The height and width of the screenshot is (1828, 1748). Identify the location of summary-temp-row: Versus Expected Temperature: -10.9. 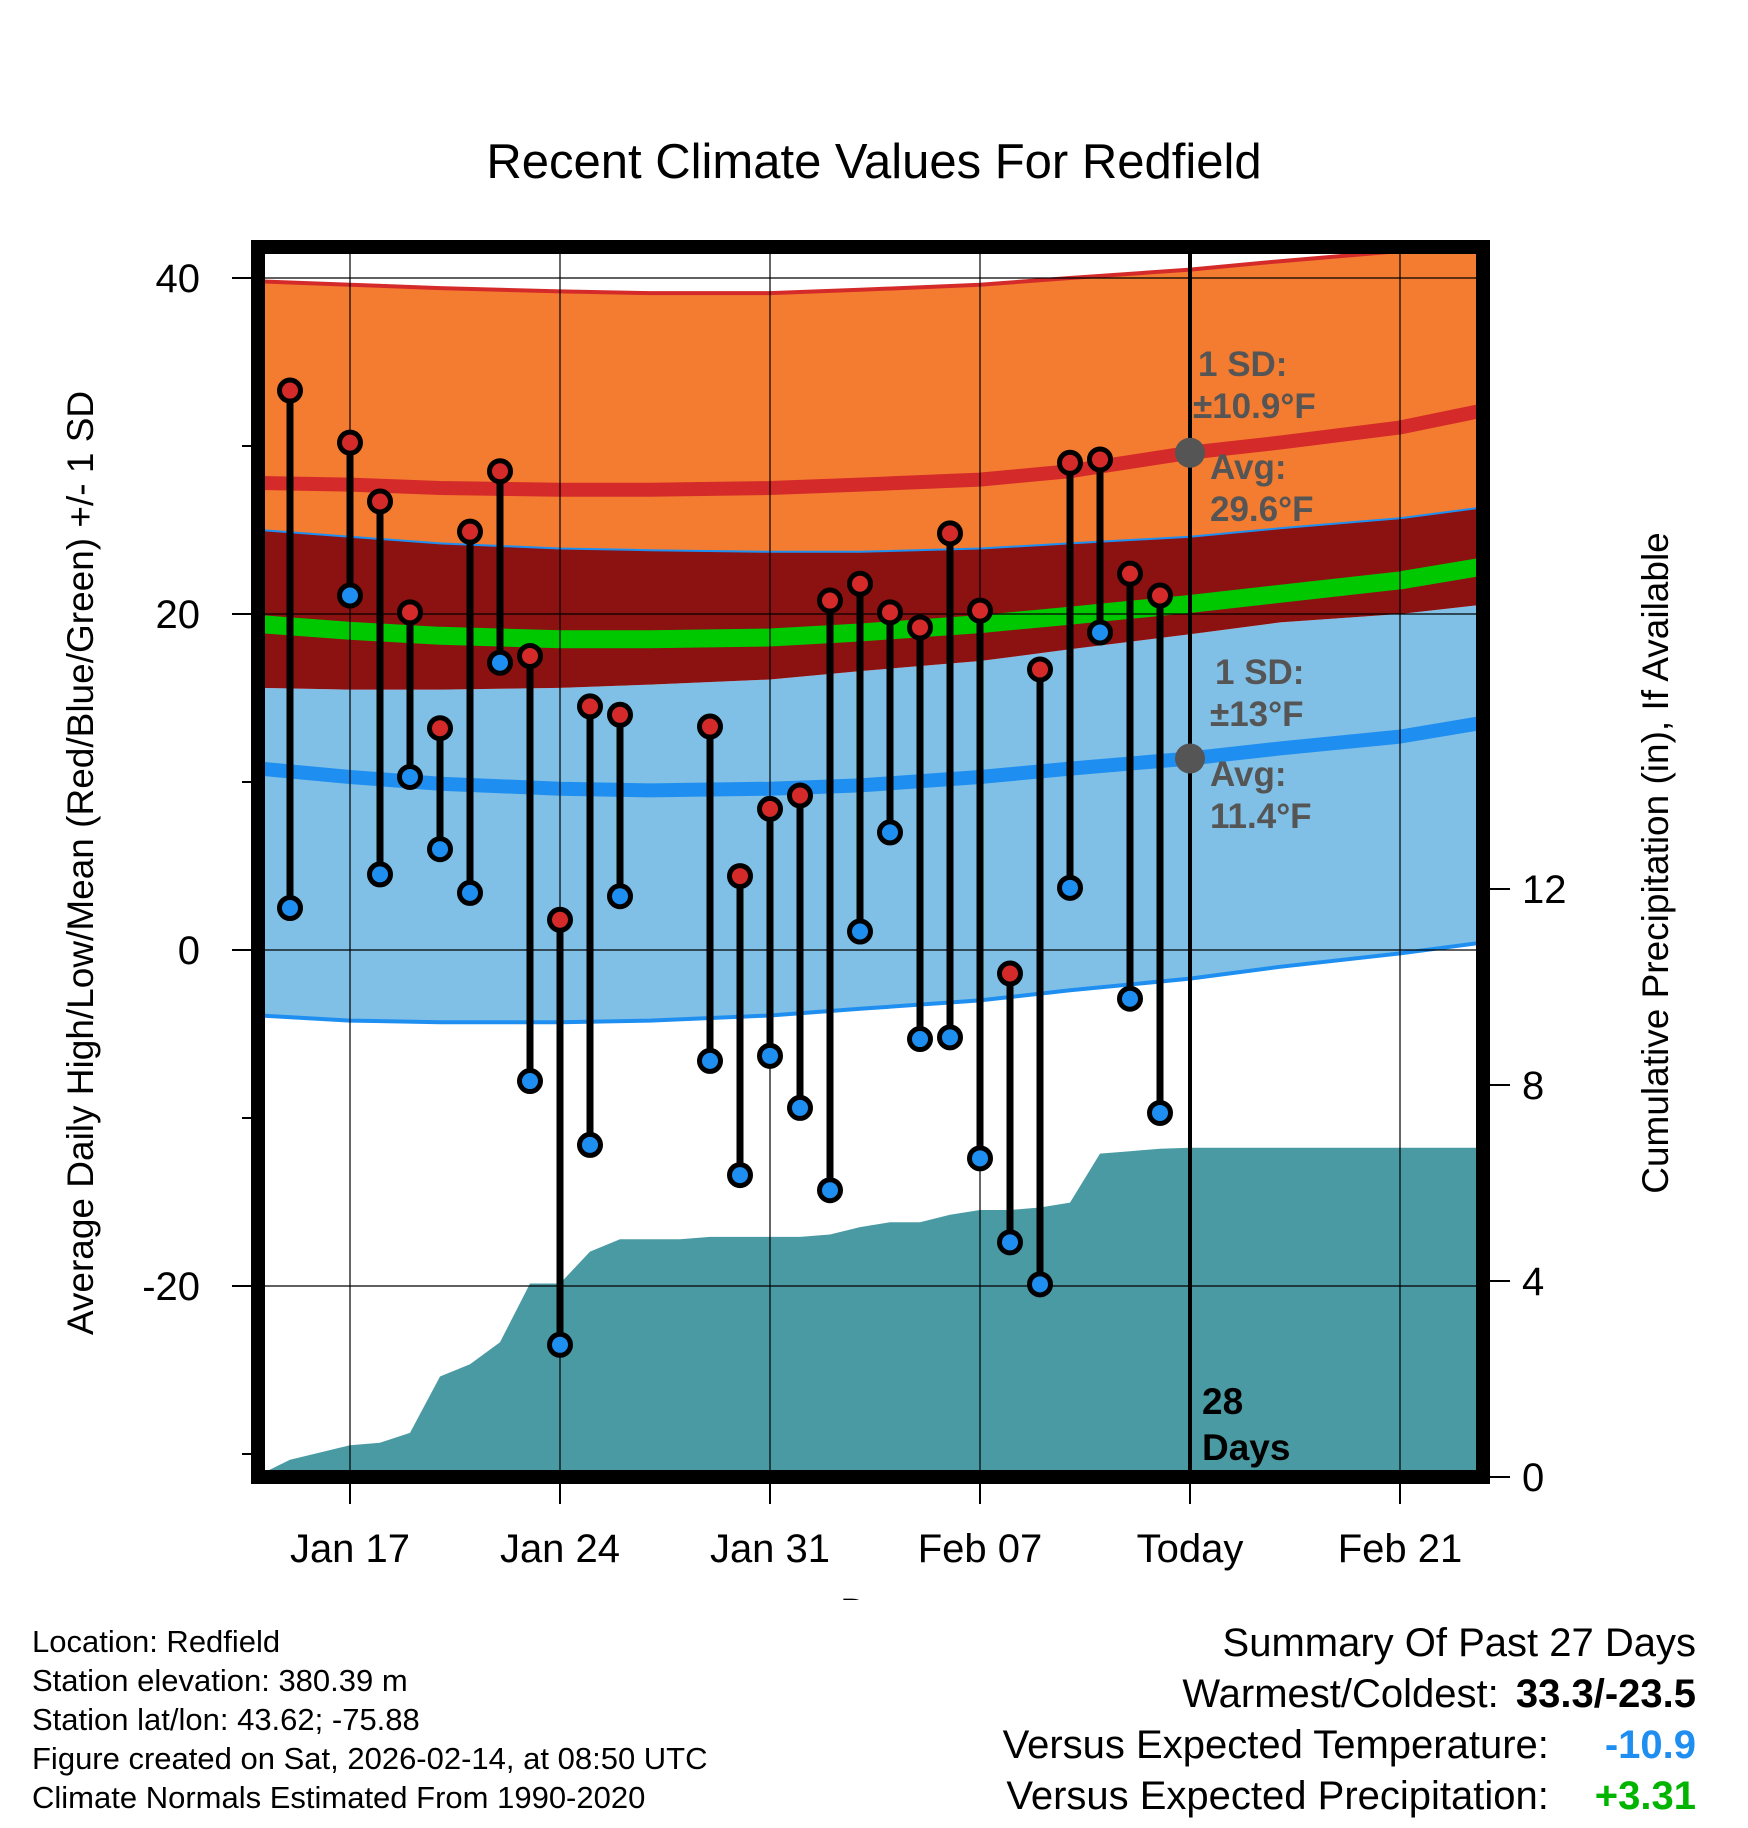
(1349, 1745).